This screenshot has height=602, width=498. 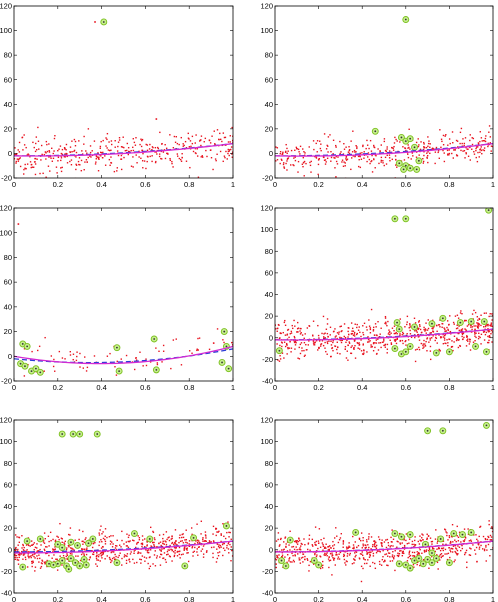 What do you see at coordinates (123, 355) in the screenshot?
I see `fit-estimated-curve` at bounding box center [123, 355].